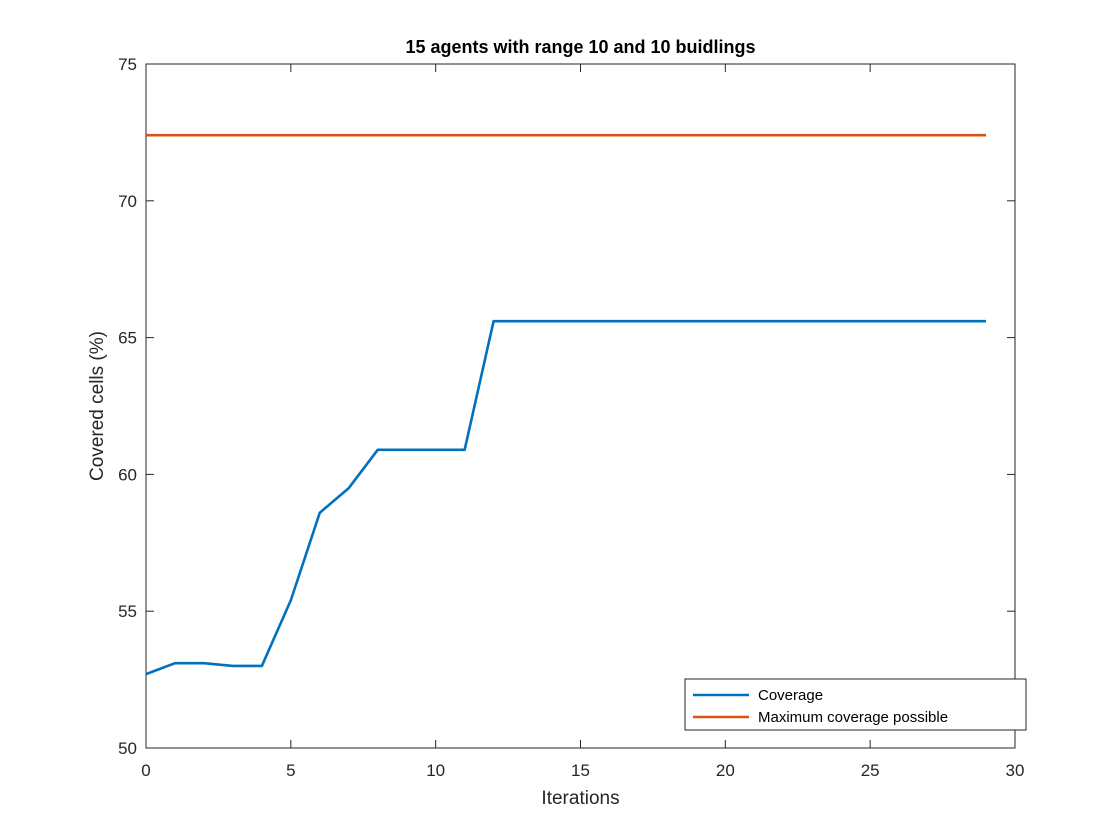 The height and width of the screenshot is (840, 1120). What do you see at coordinates (580, 770) in the screenshot?
I see `x-tick-label: 15` at bounding box center [580, 770].